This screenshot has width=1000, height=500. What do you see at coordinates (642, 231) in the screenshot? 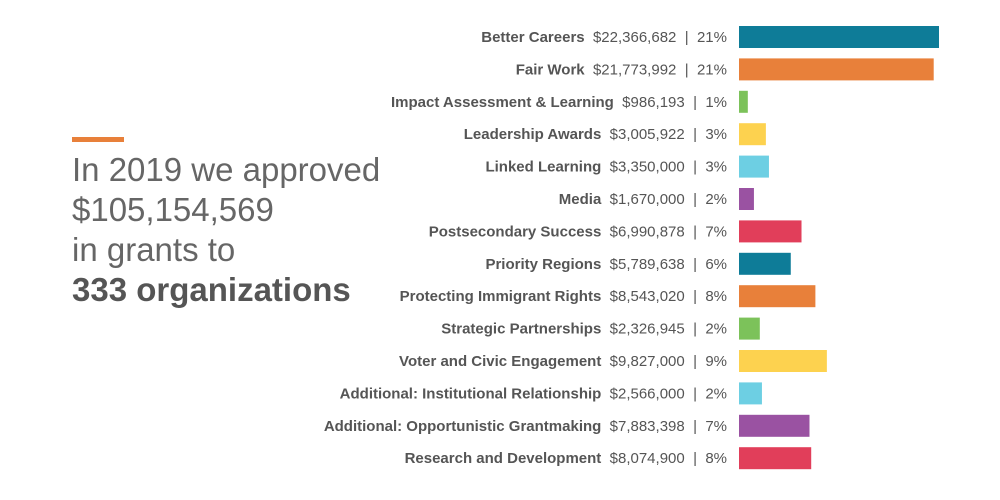
I see `bar-amount-label: $6,990,878` at bounding box center [642, 231].